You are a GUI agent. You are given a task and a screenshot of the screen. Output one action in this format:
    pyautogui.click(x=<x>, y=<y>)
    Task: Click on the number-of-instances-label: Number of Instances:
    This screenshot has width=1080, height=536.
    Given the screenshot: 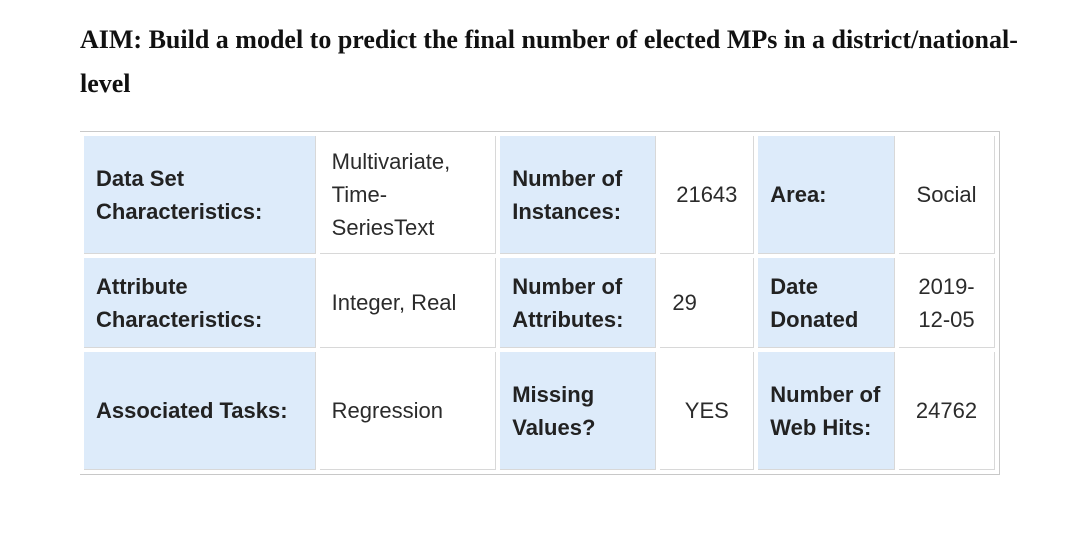 What is the action you would take?
    pyautogui.click(x=578, y=195)
    